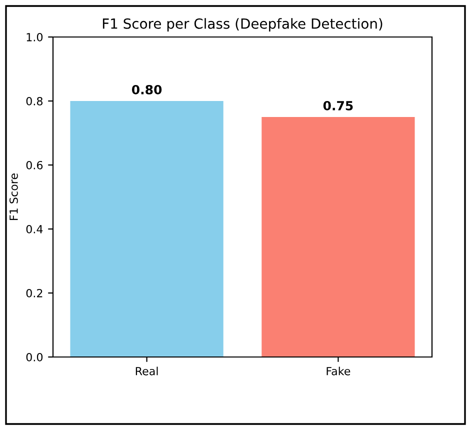 This screenshot has height=430, width=471. What do you see at coordinates (147, 89) in the screenshot?
I see `data-label: 0.80` at bounding box center [147, 89].